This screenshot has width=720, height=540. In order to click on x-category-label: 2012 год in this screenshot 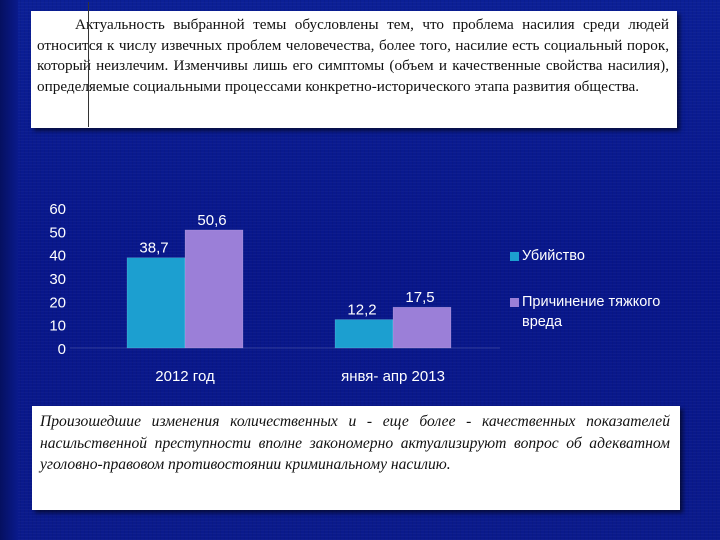, I will do `click(185, 376)`.